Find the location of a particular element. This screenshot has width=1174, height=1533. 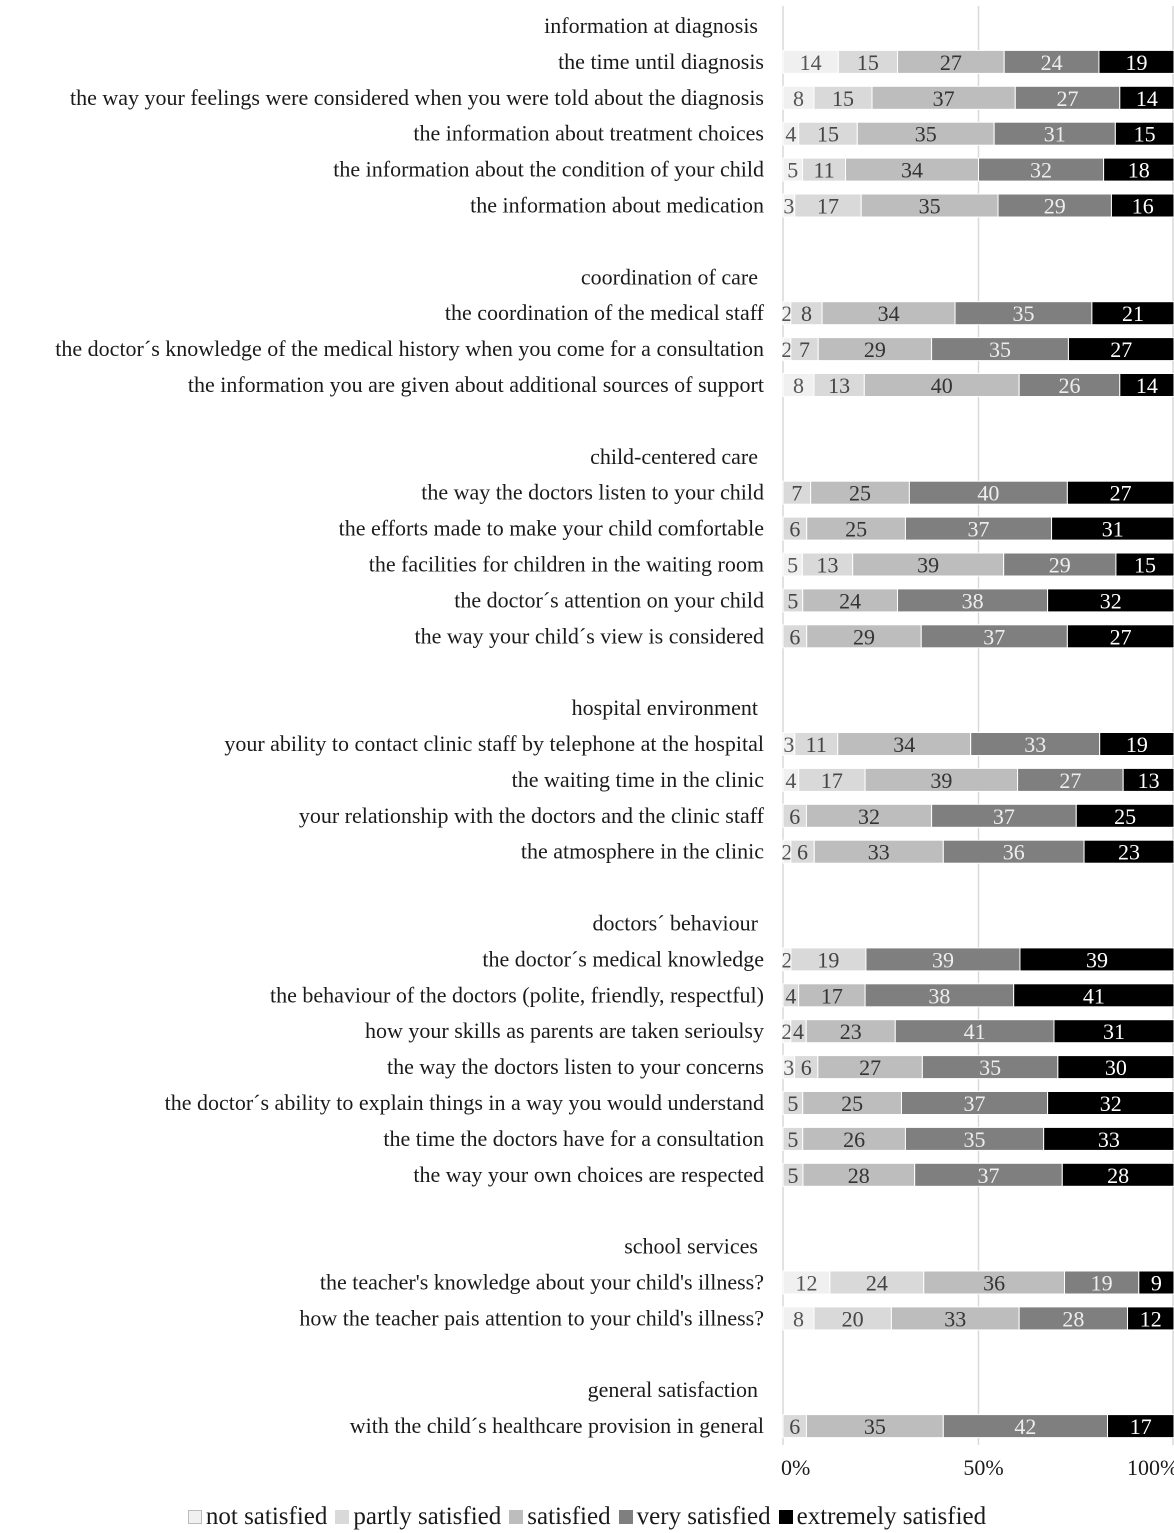

group-title: coordination of care is located at coordinates (669, 276).